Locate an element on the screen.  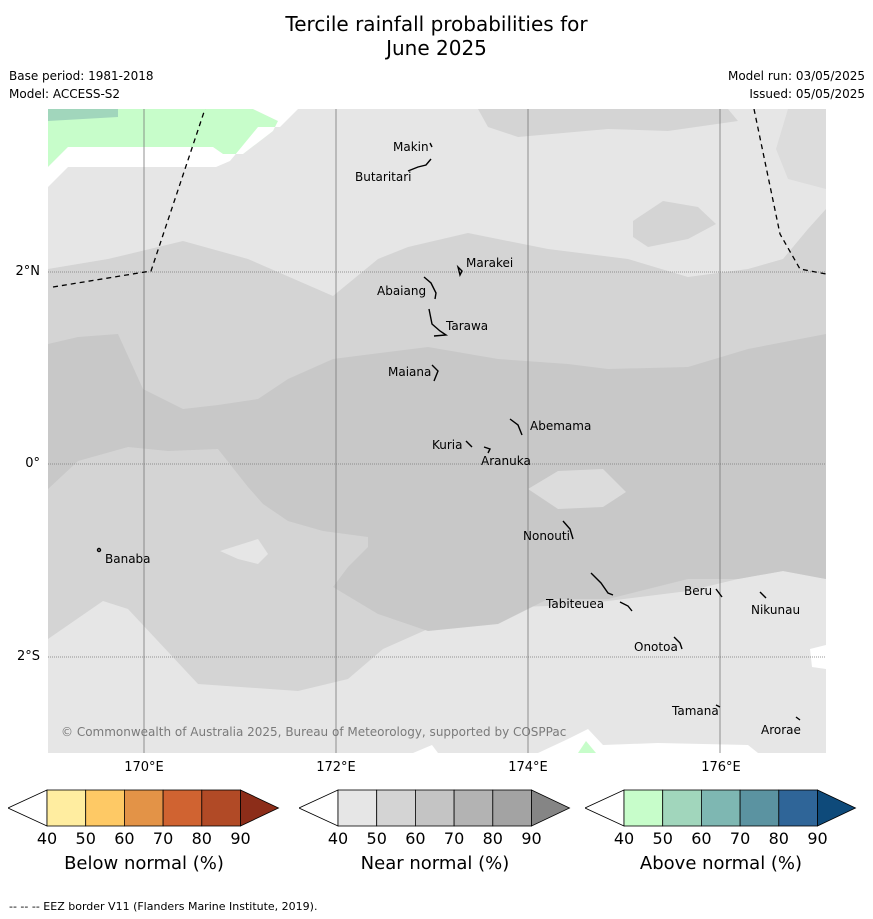
lon-label-176e: 176°E is located at coordinates (721, 767).